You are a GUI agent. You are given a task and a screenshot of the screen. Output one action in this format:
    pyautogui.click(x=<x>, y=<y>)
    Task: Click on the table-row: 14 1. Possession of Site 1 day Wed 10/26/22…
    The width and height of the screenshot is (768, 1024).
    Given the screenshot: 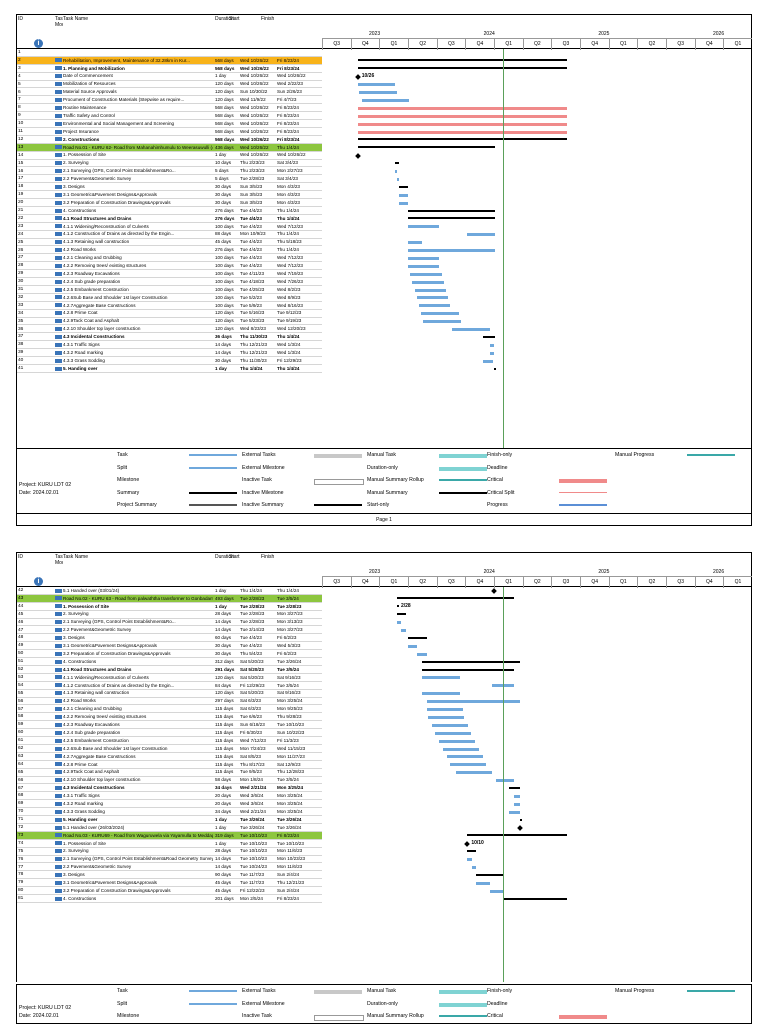 What is the action you would take?
    pyautogui.click(x=169, y=156)
    